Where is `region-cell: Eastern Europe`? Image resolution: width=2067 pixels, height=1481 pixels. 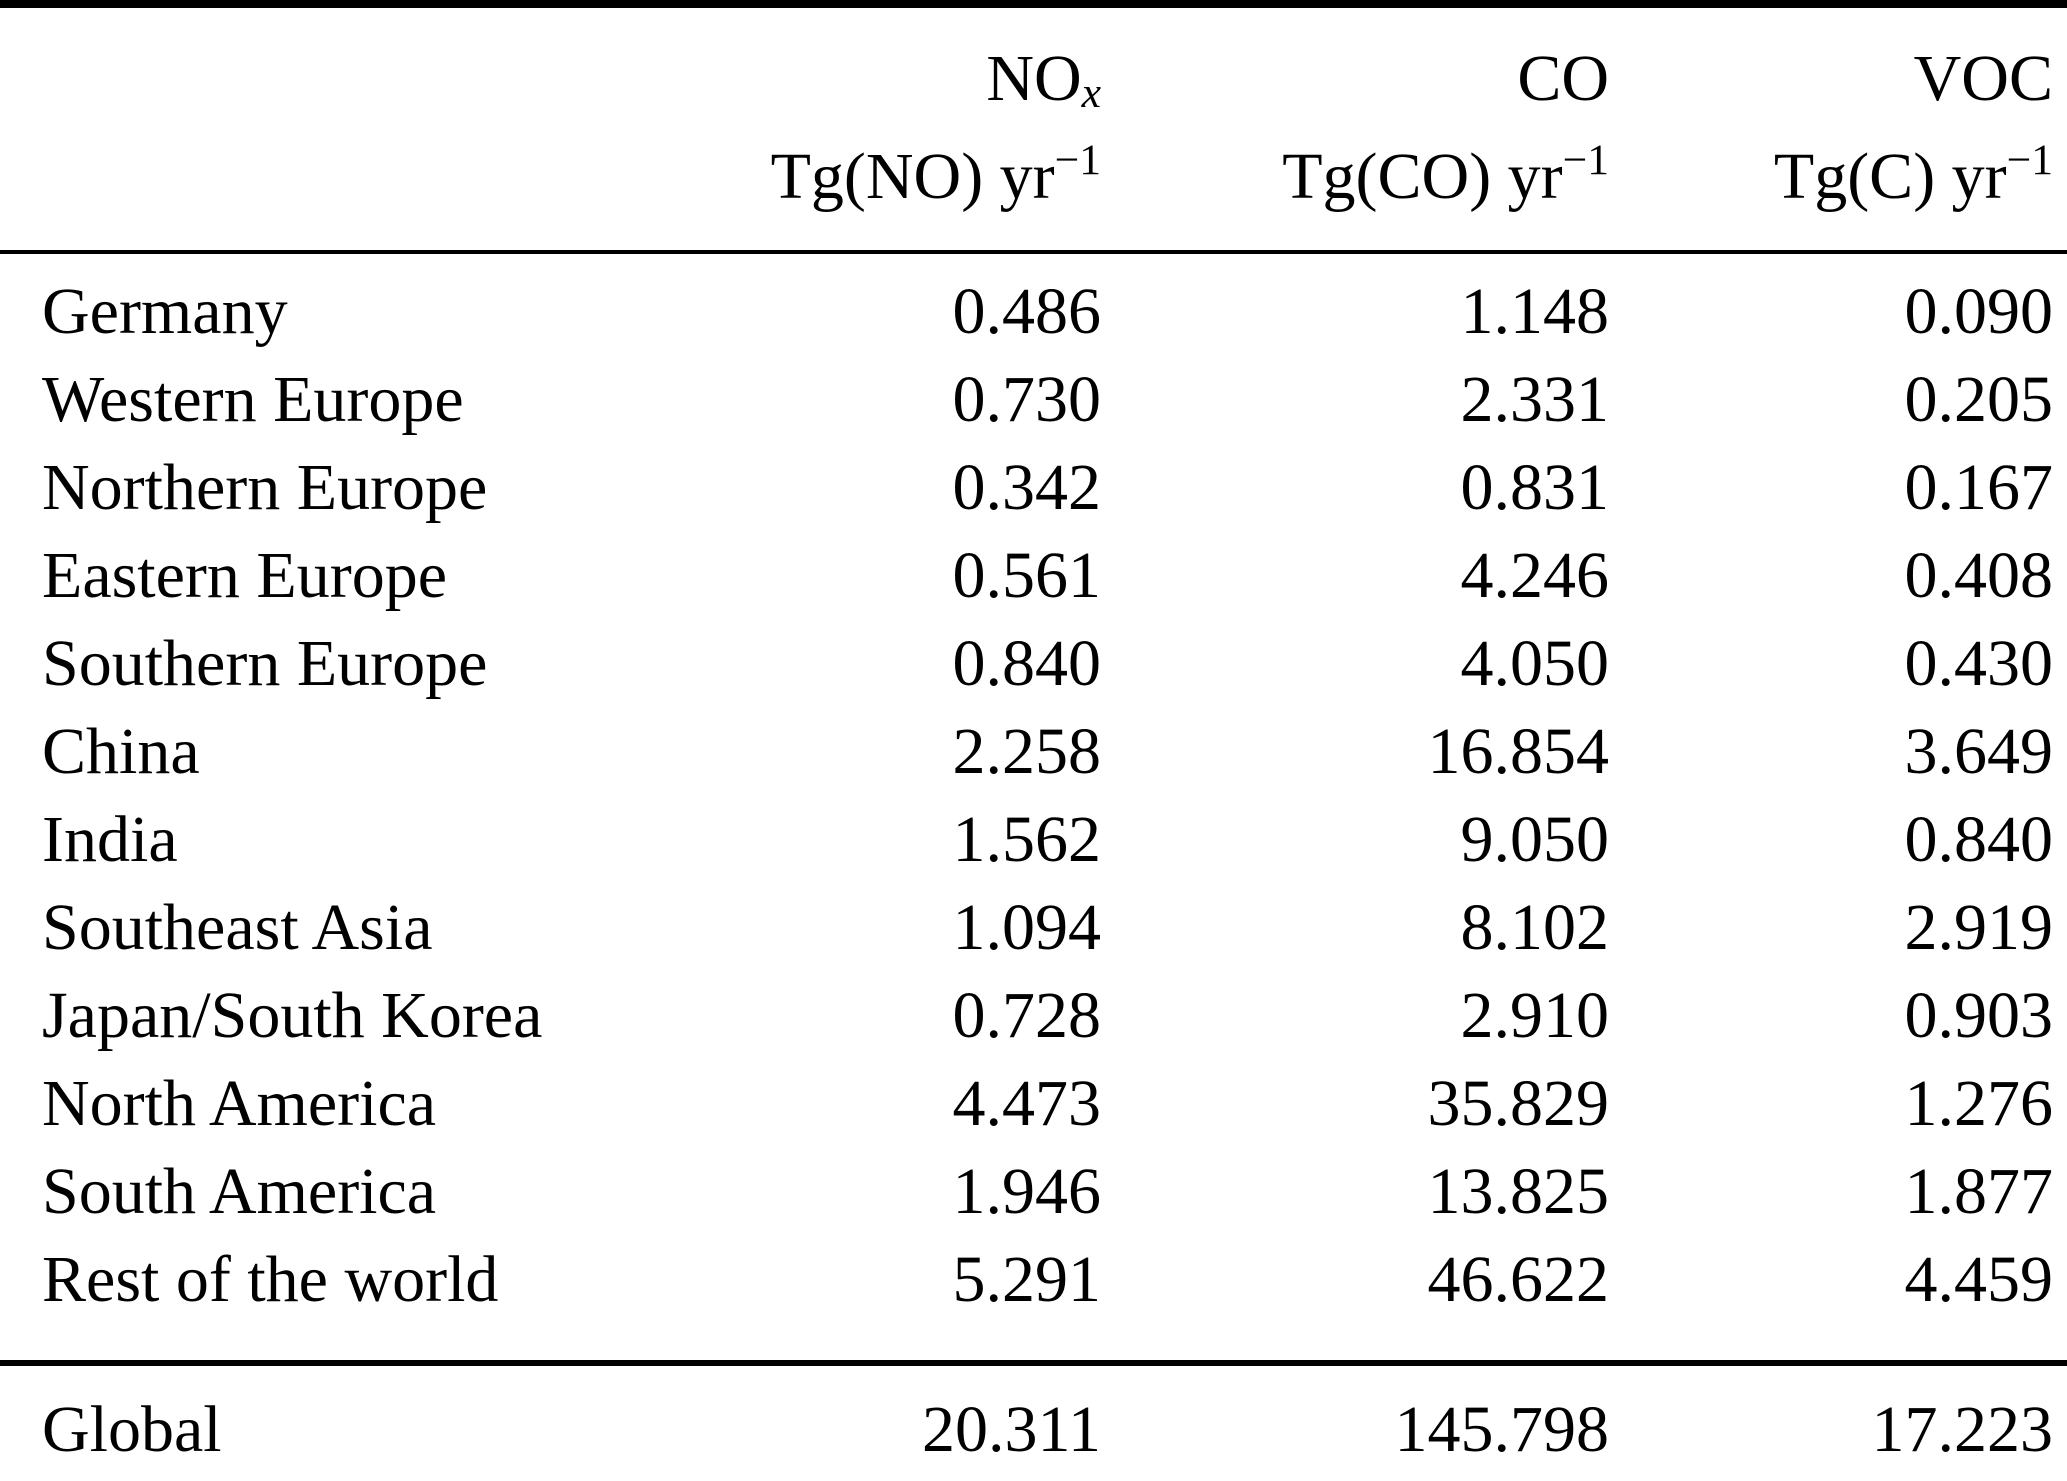 region-cell: Eastern Europe is located at coordinates (244, 575).